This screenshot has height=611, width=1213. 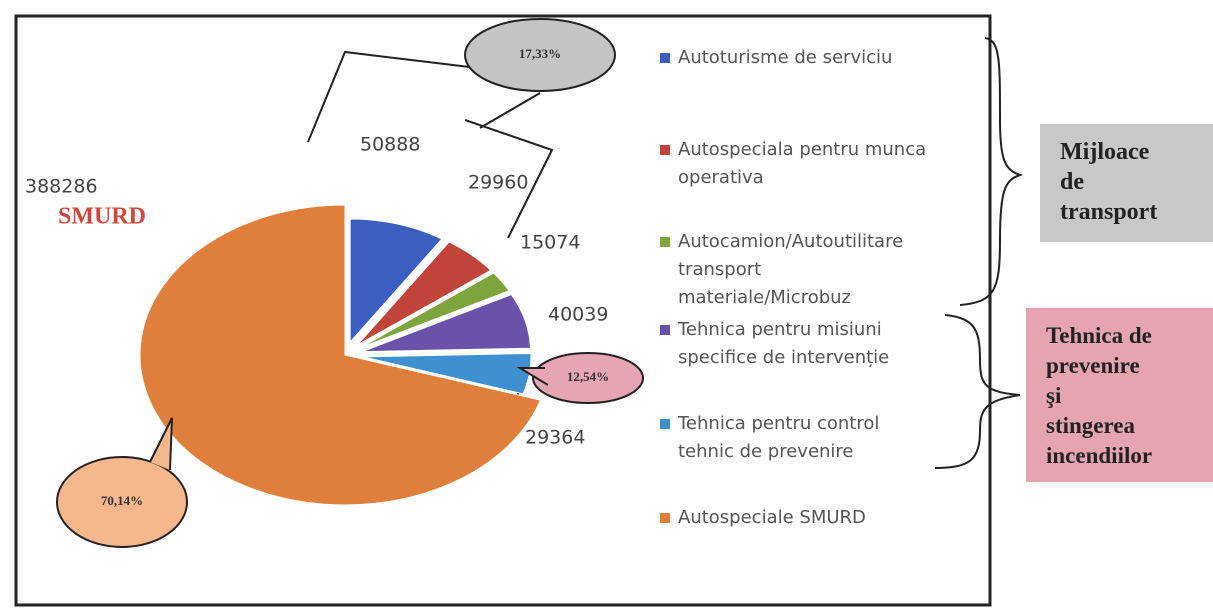 I want to click on value-label: 29960, so click(x=498, y=183).